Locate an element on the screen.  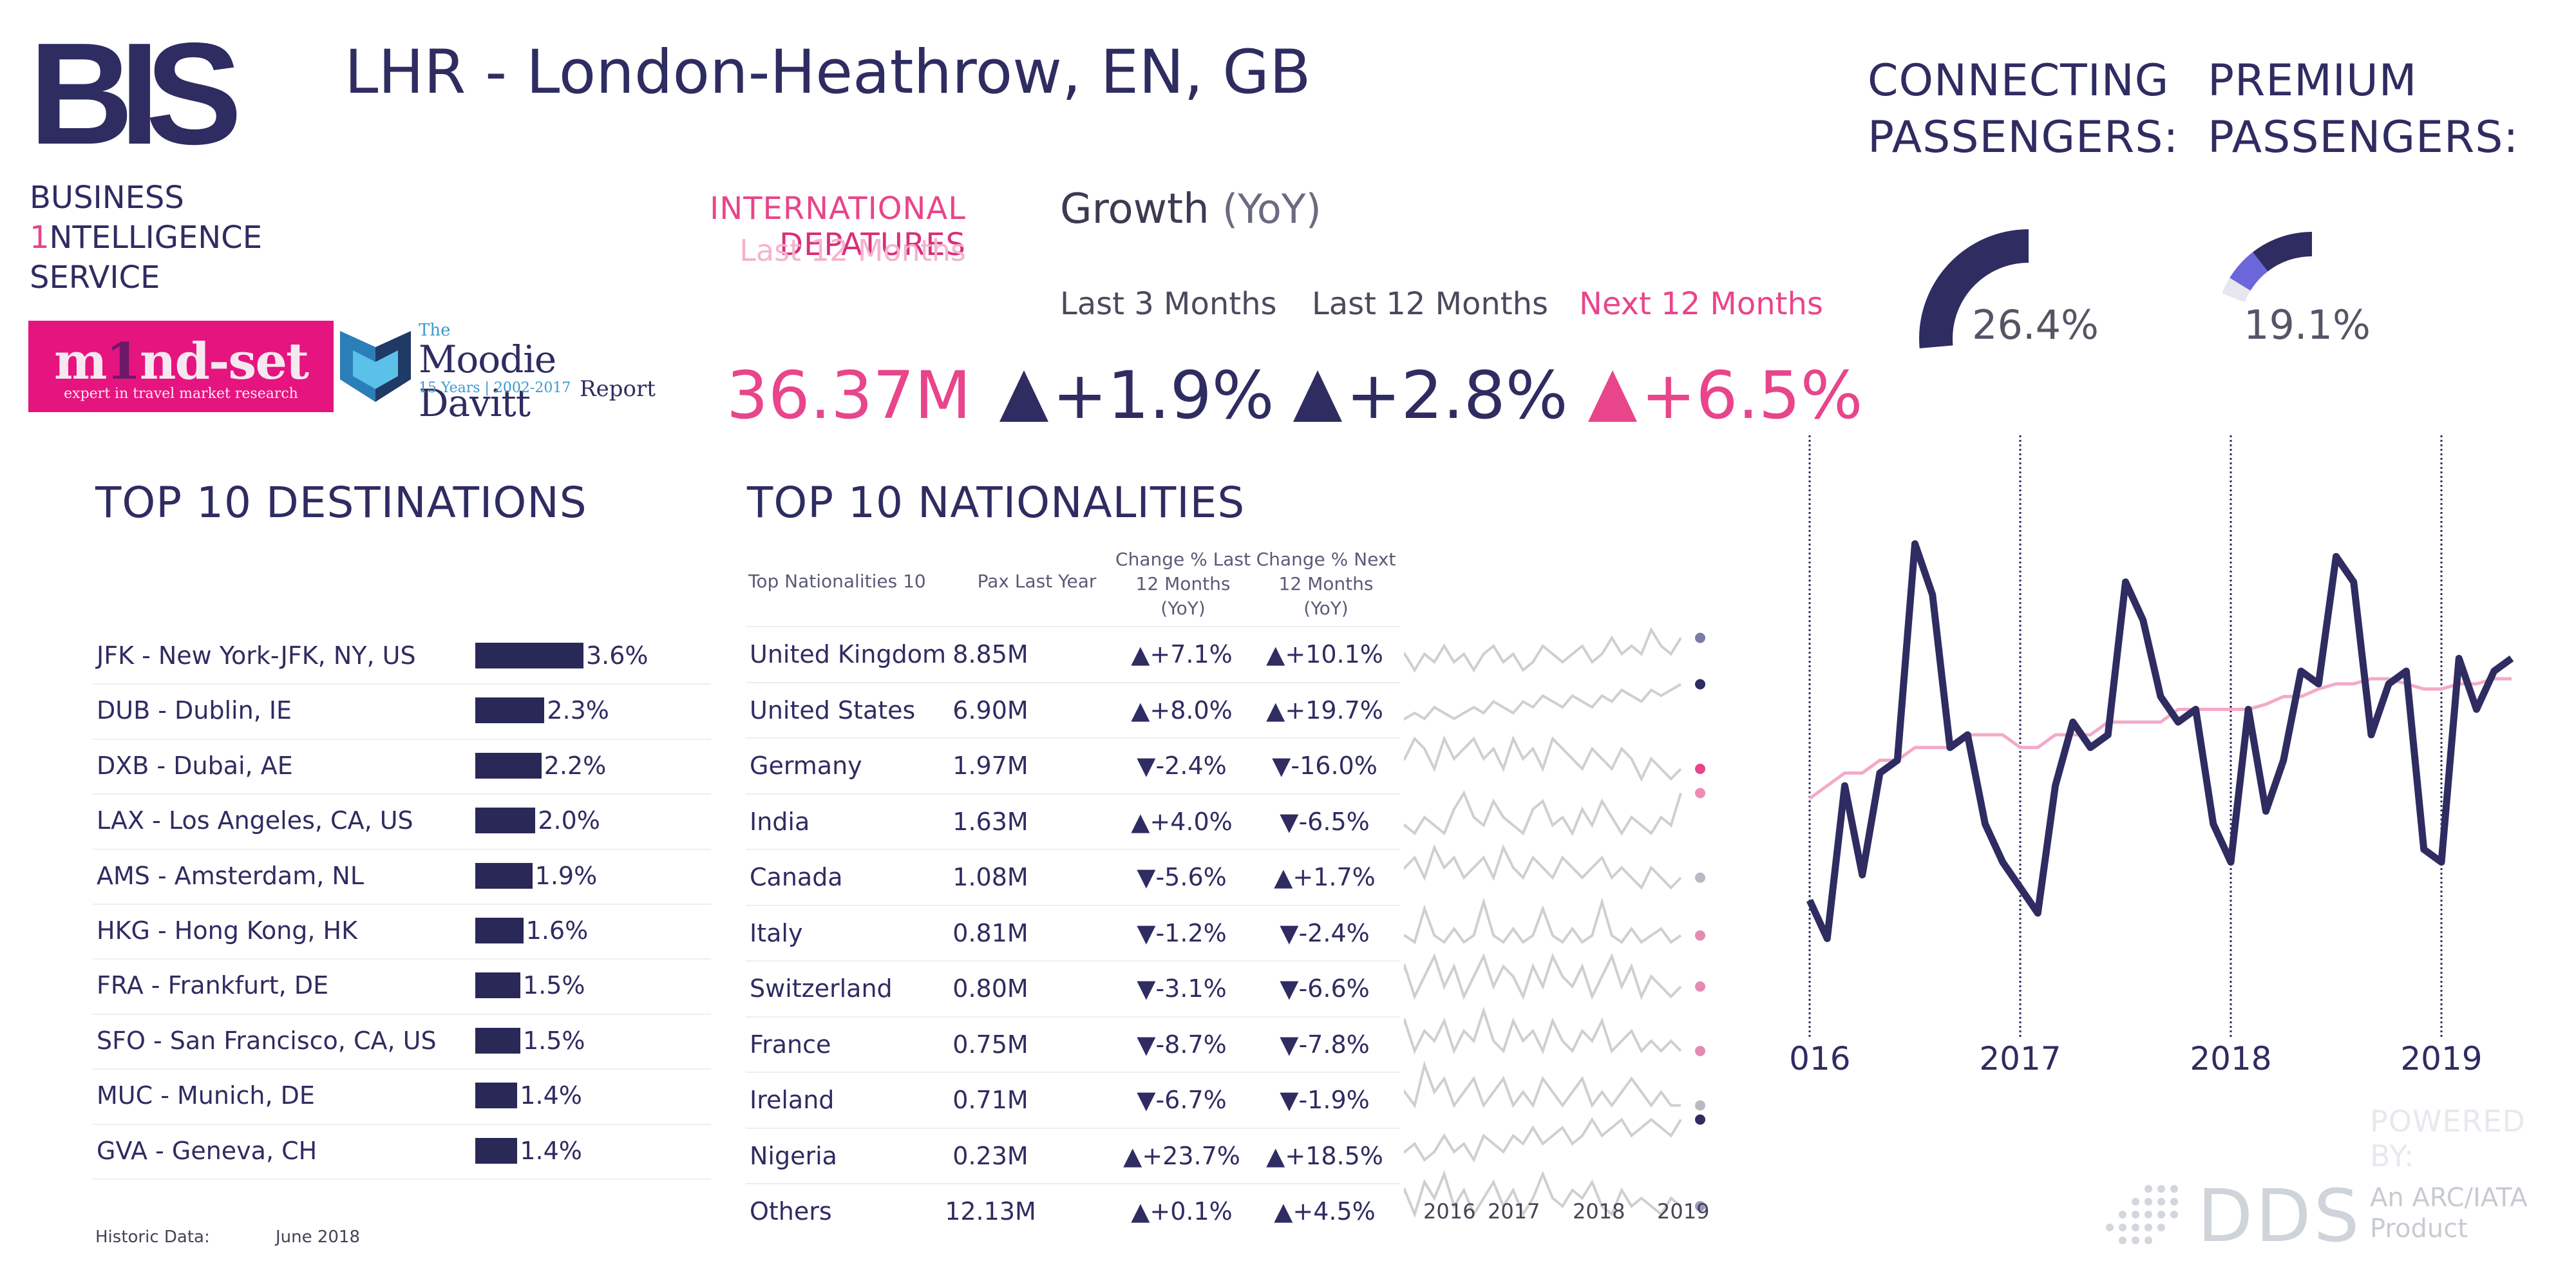
destination-pct: 1.6% is located at coordinates (557, 931).